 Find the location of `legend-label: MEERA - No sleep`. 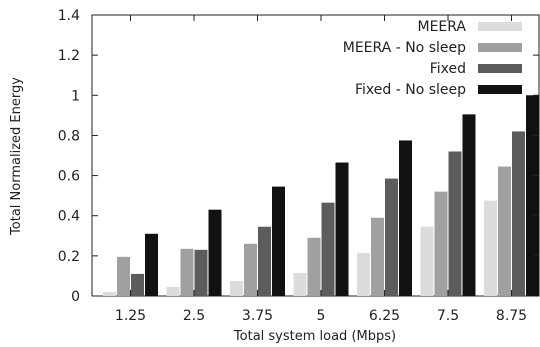

legend-label: MEERA - No sleep is located at coordinates (404, 48).